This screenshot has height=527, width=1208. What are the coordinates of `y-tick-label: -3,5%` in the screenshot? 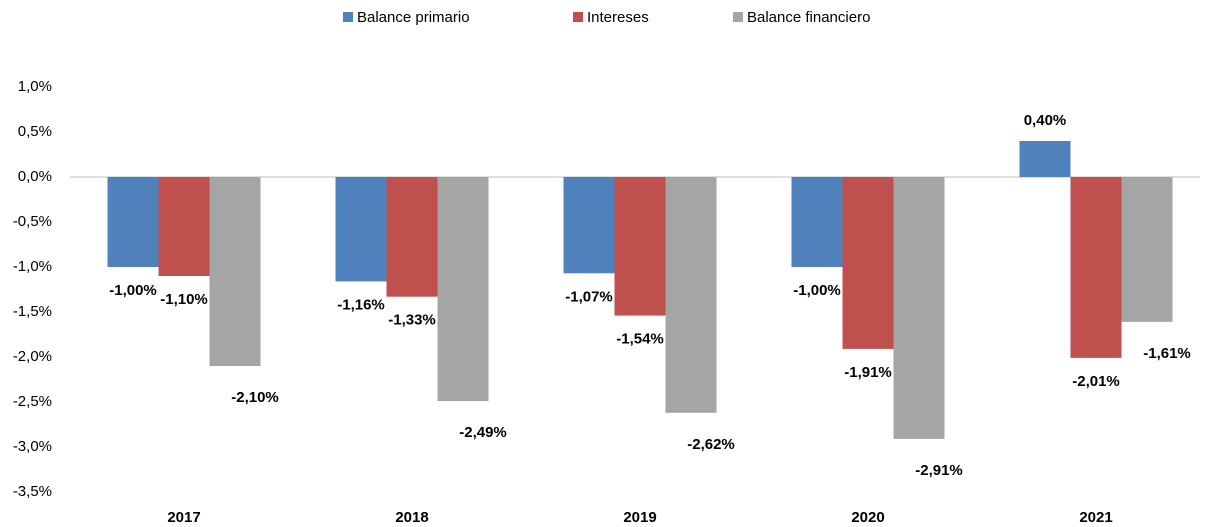 It's located at (32, 491).